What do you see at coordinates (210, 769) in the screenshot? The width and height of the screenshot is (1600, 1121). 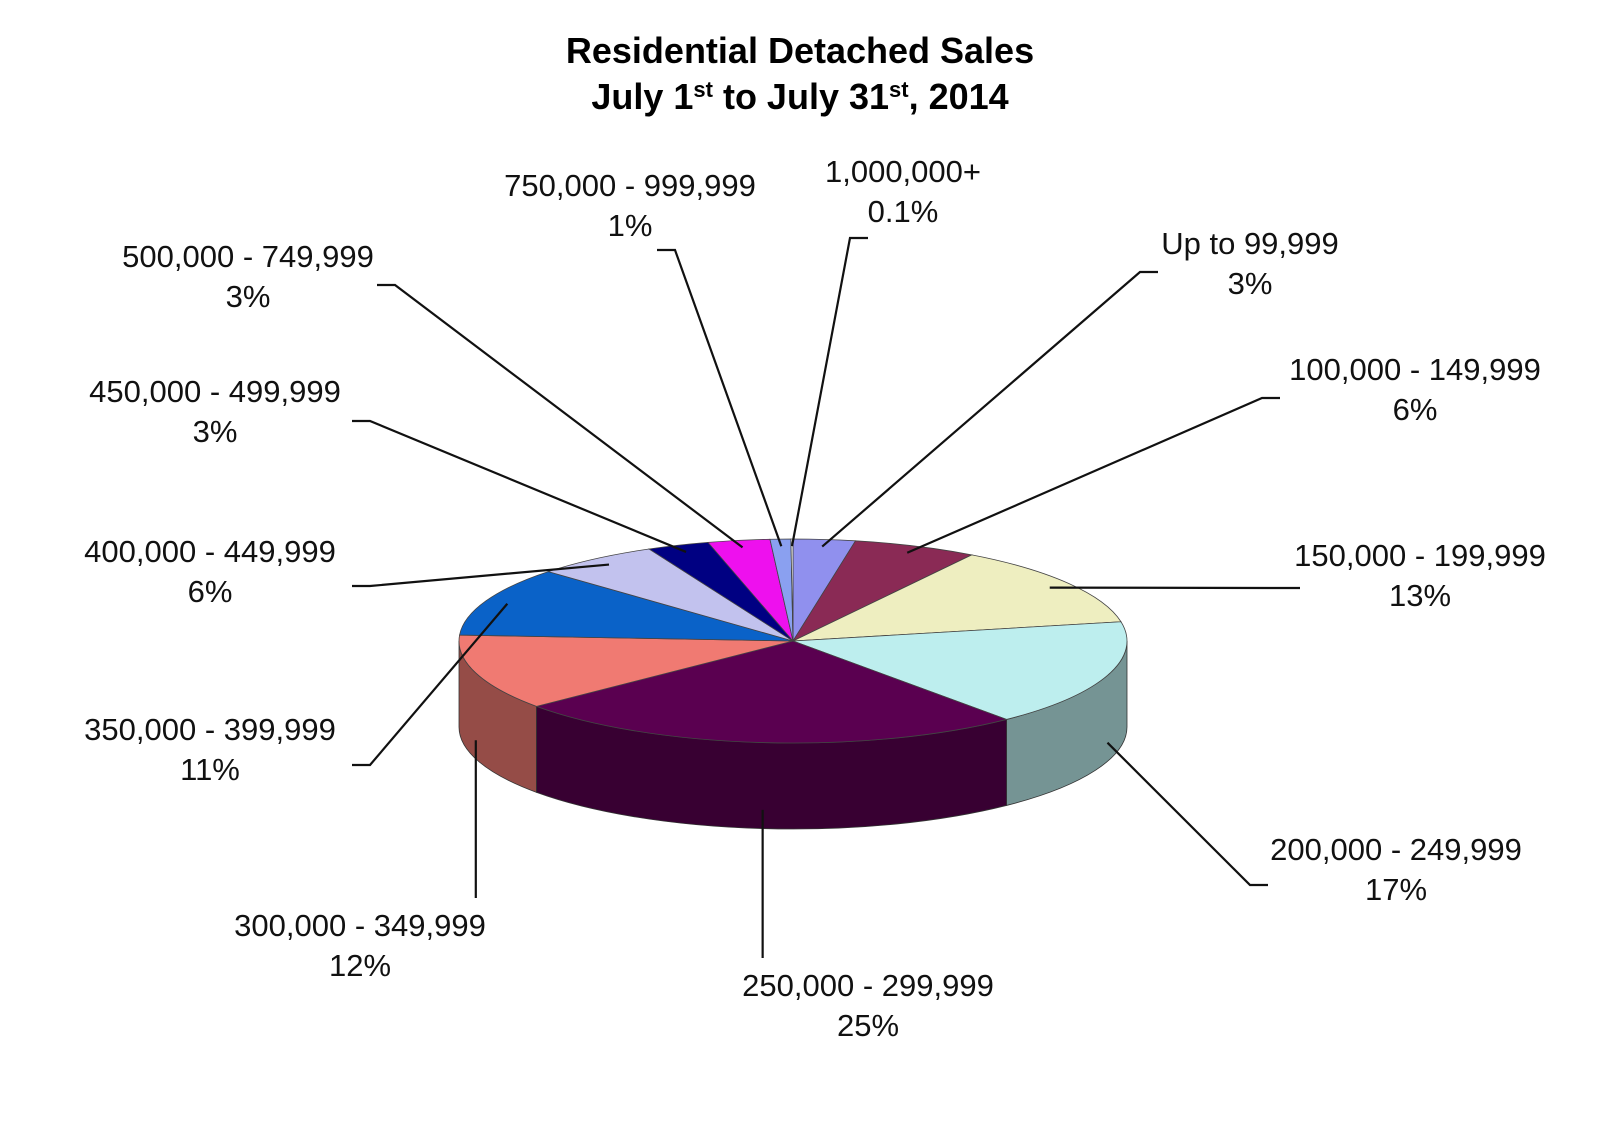 I see `slice-percent-350-000-399-999: 11%` at bounding box center [210, 769].